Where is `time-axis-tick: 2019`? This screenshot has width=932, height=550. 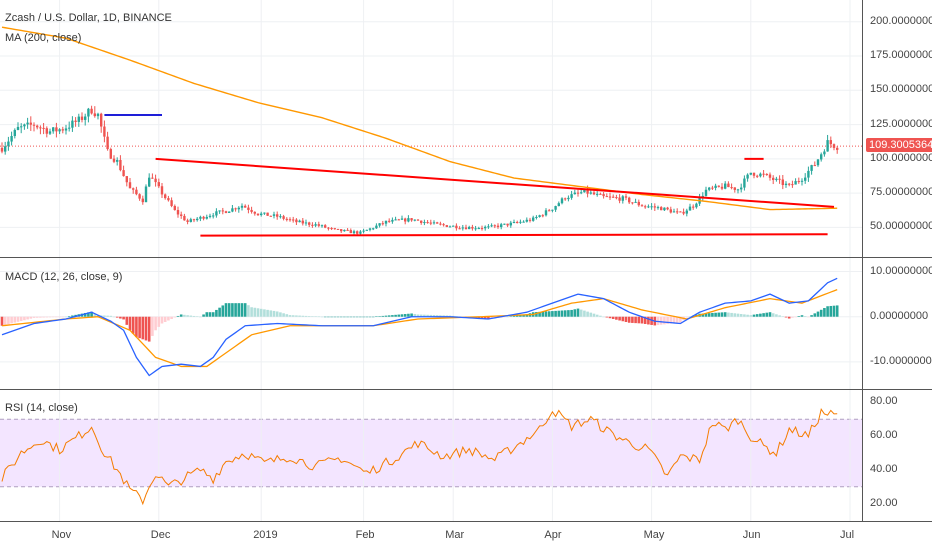
time-axis-tick: 2019 is located at coordinates (265, 535).